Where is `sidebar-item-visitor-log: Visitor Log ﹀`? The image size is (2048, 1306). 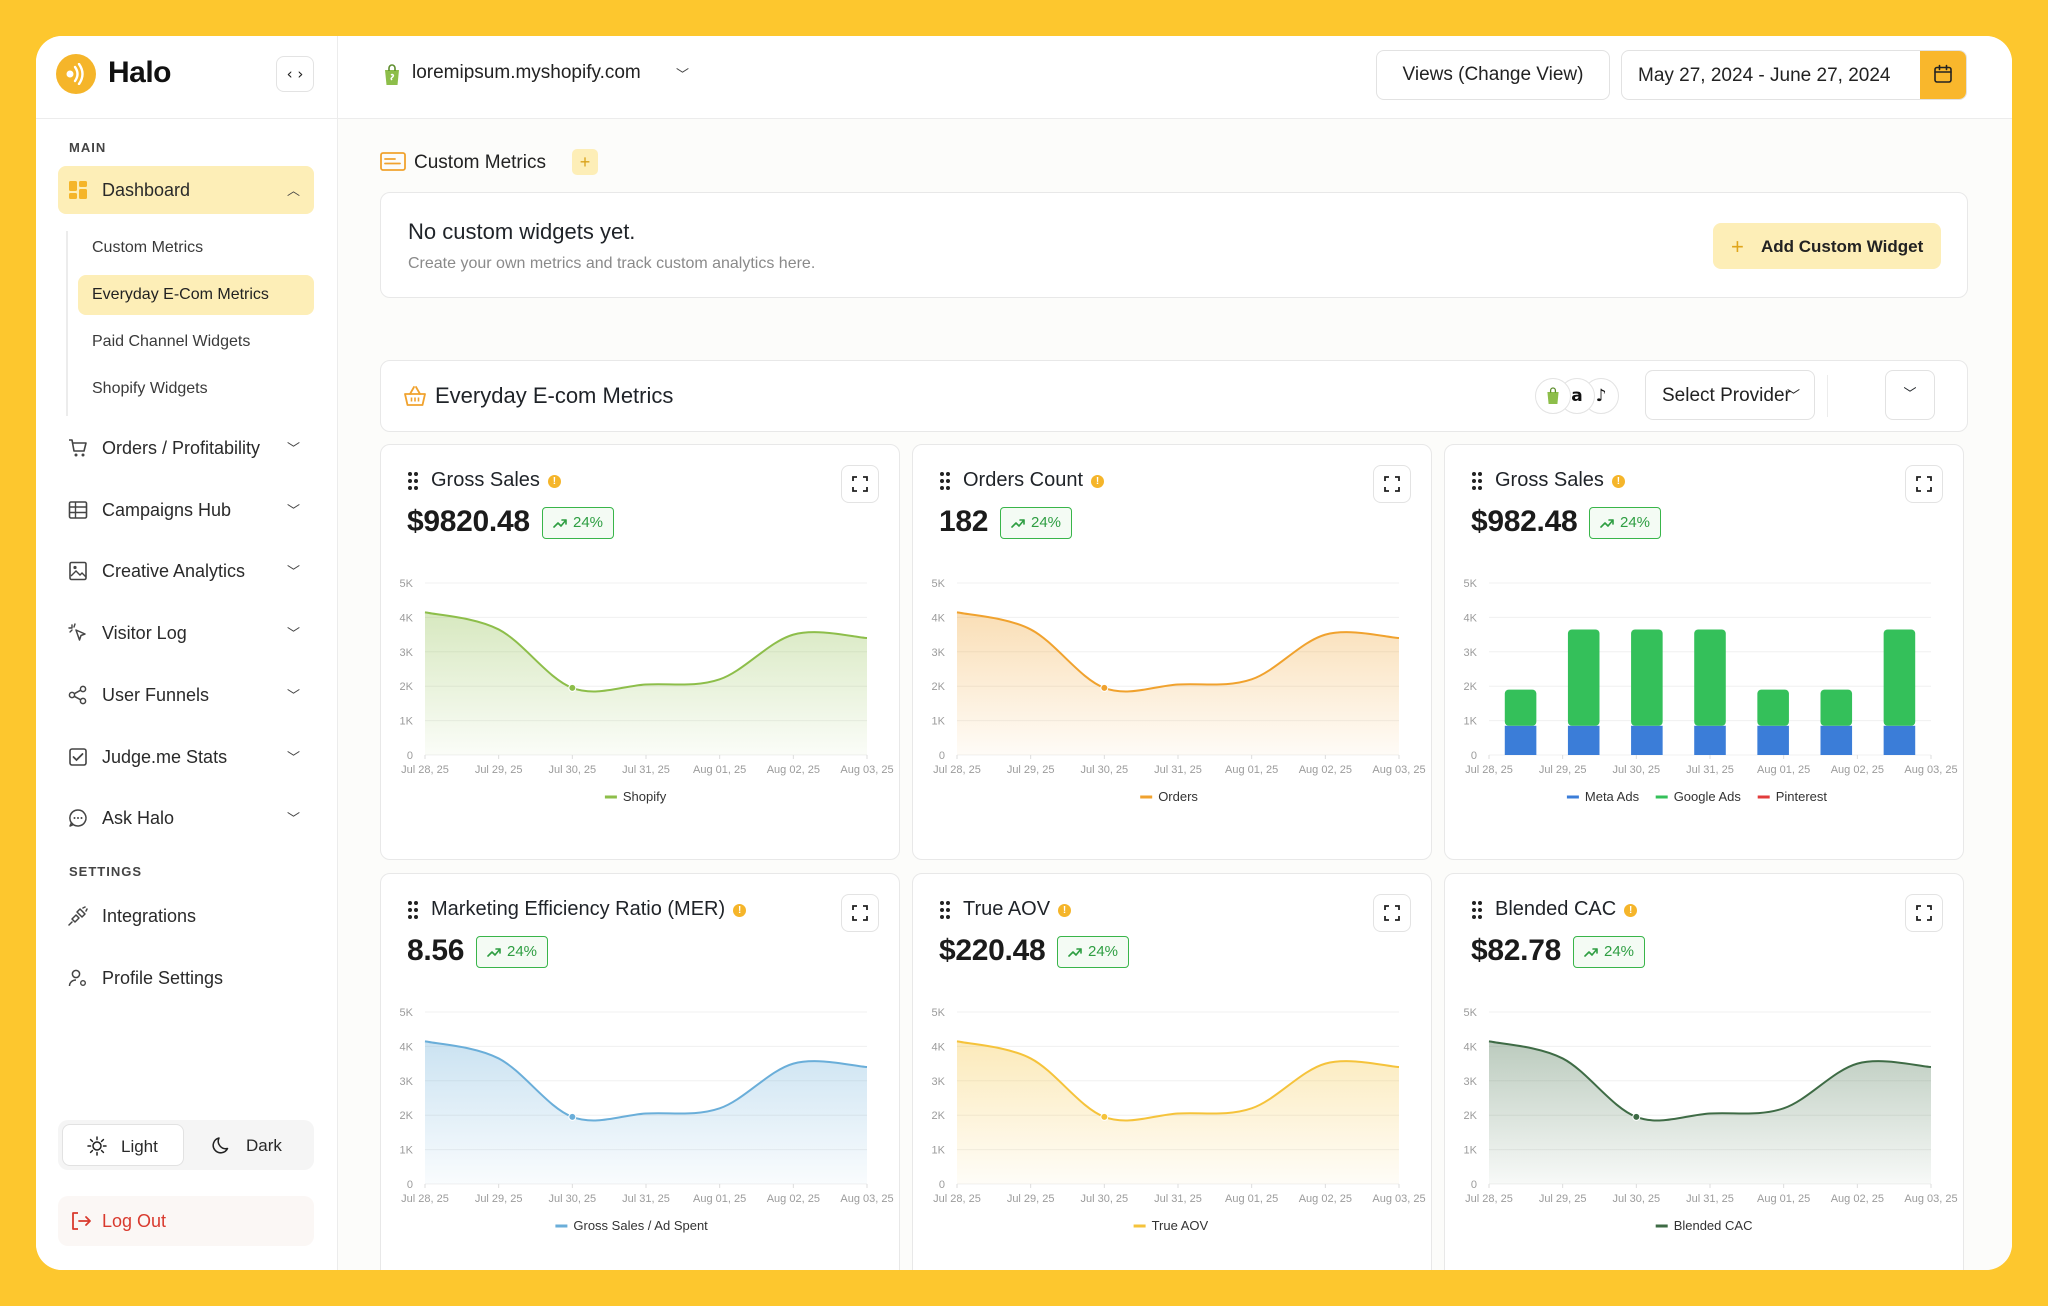 sidebar-item-visitor-log: Visitor Log ﹀ is located at coordinates (186, 633).